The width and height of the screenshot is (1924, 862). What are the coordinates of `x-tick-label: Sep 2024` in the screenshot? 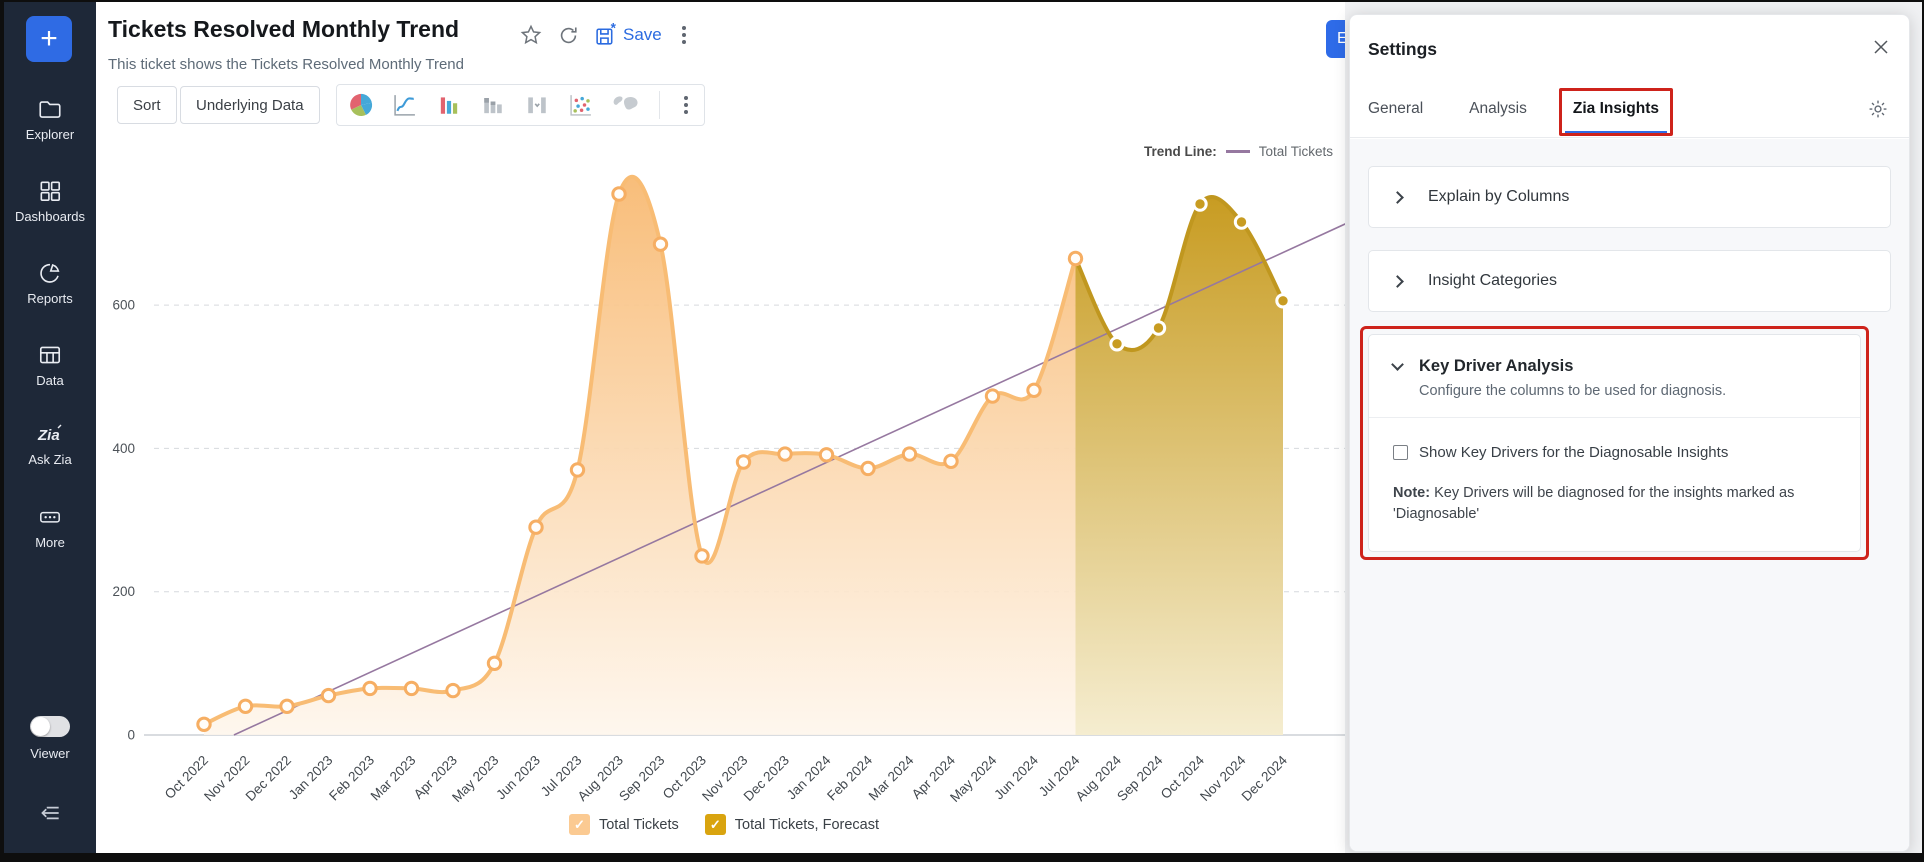 It's located at (1140, 778).